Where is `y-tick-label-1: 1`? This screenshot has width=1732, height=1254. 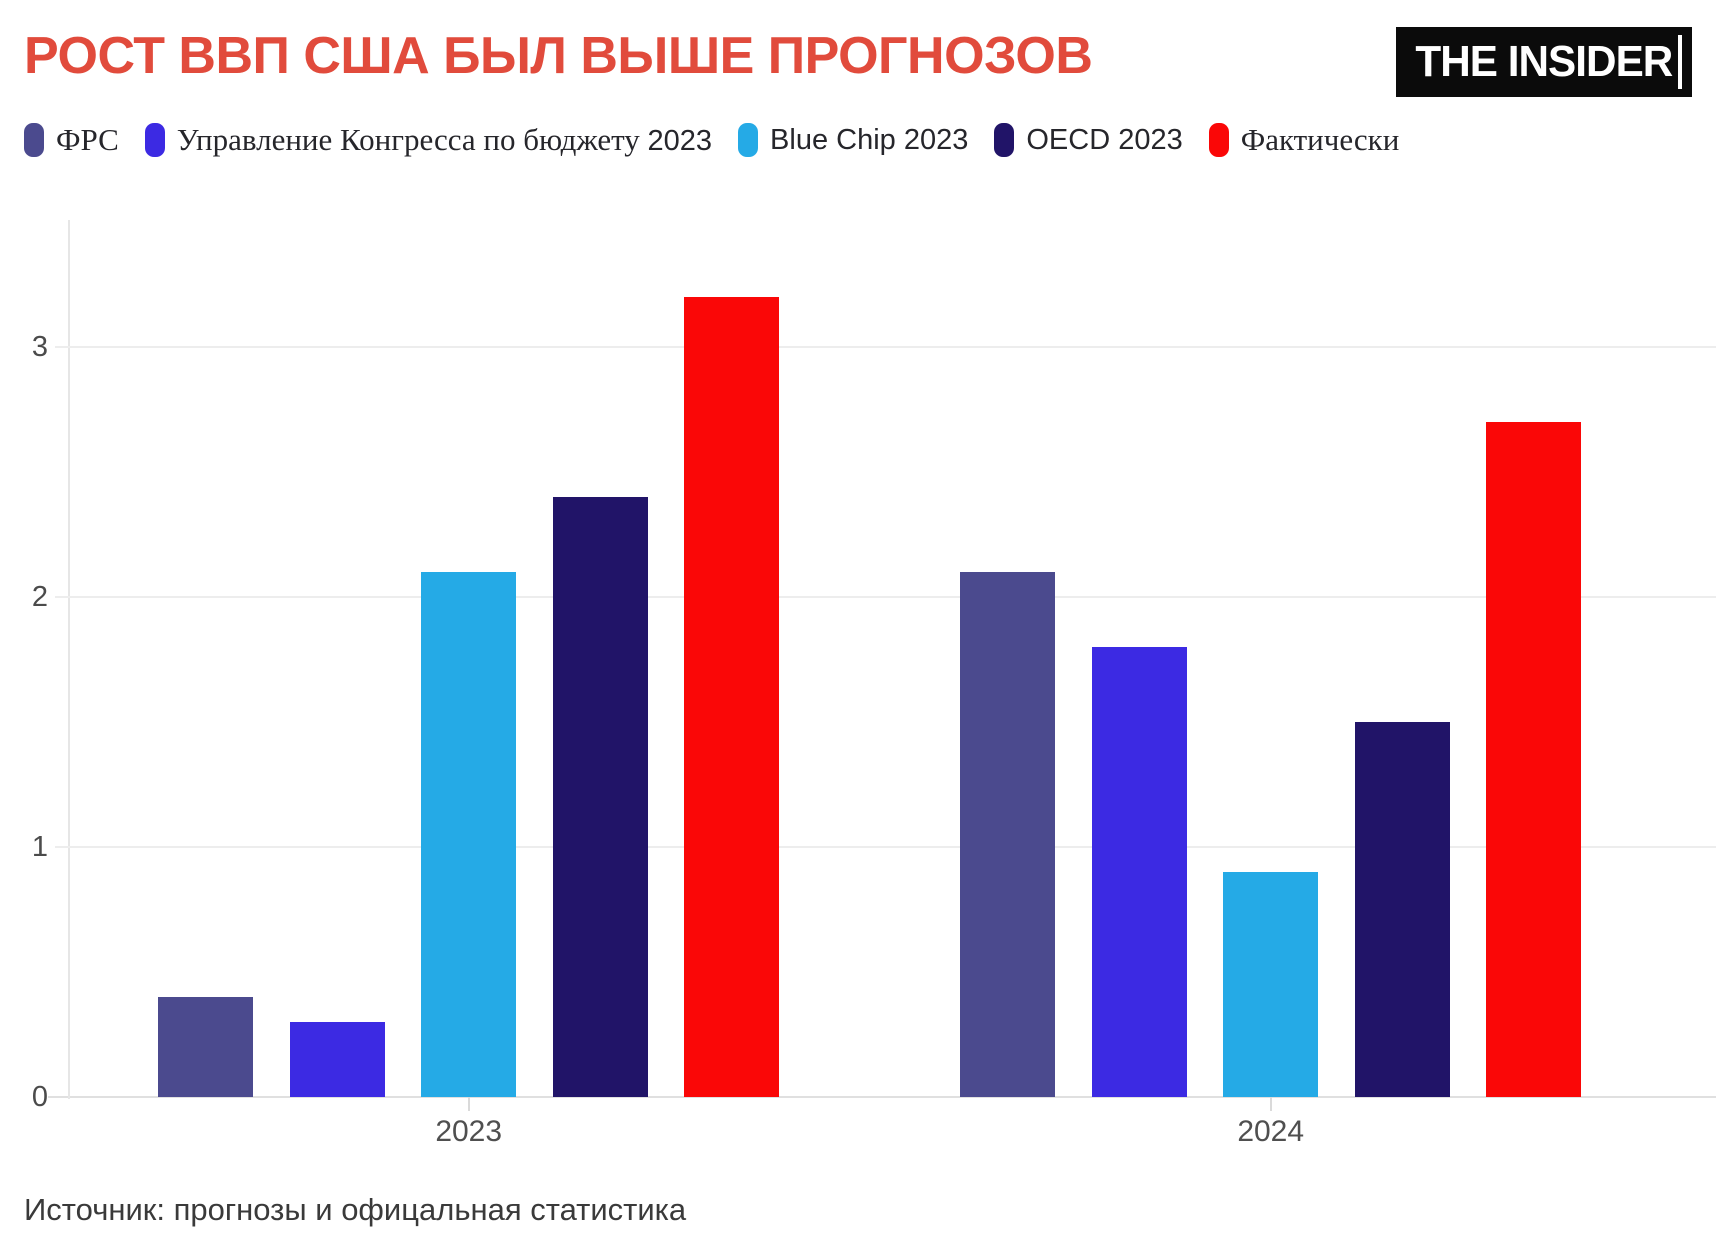
y-tick-label-1: 1 is located at coordinates (39, 847).